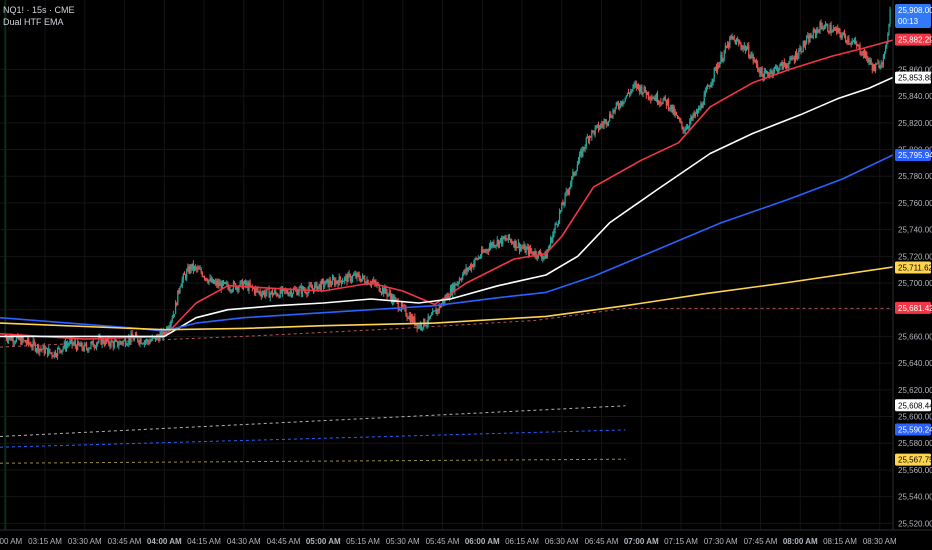 This screenshot has width=932, height=550. I want to click on price-badge-label: 25,608.44, so click(915, 405).